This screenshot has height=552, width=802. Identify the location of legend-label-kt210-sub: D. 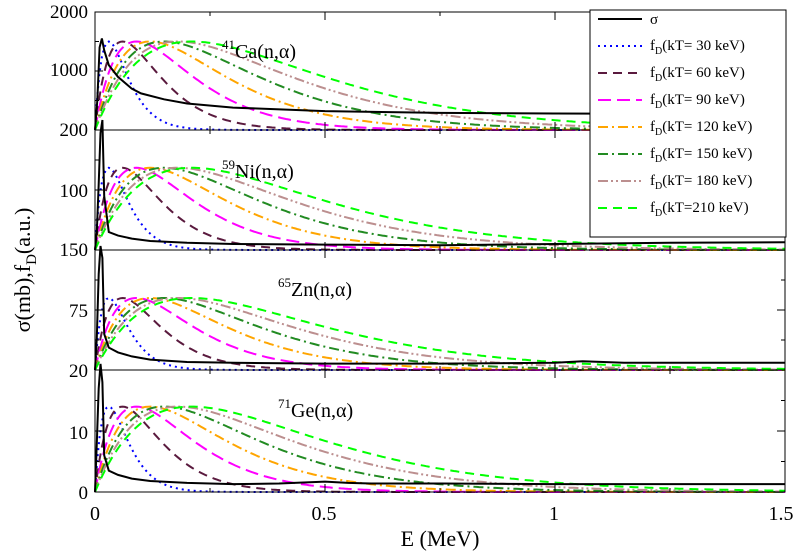
(658, 213).